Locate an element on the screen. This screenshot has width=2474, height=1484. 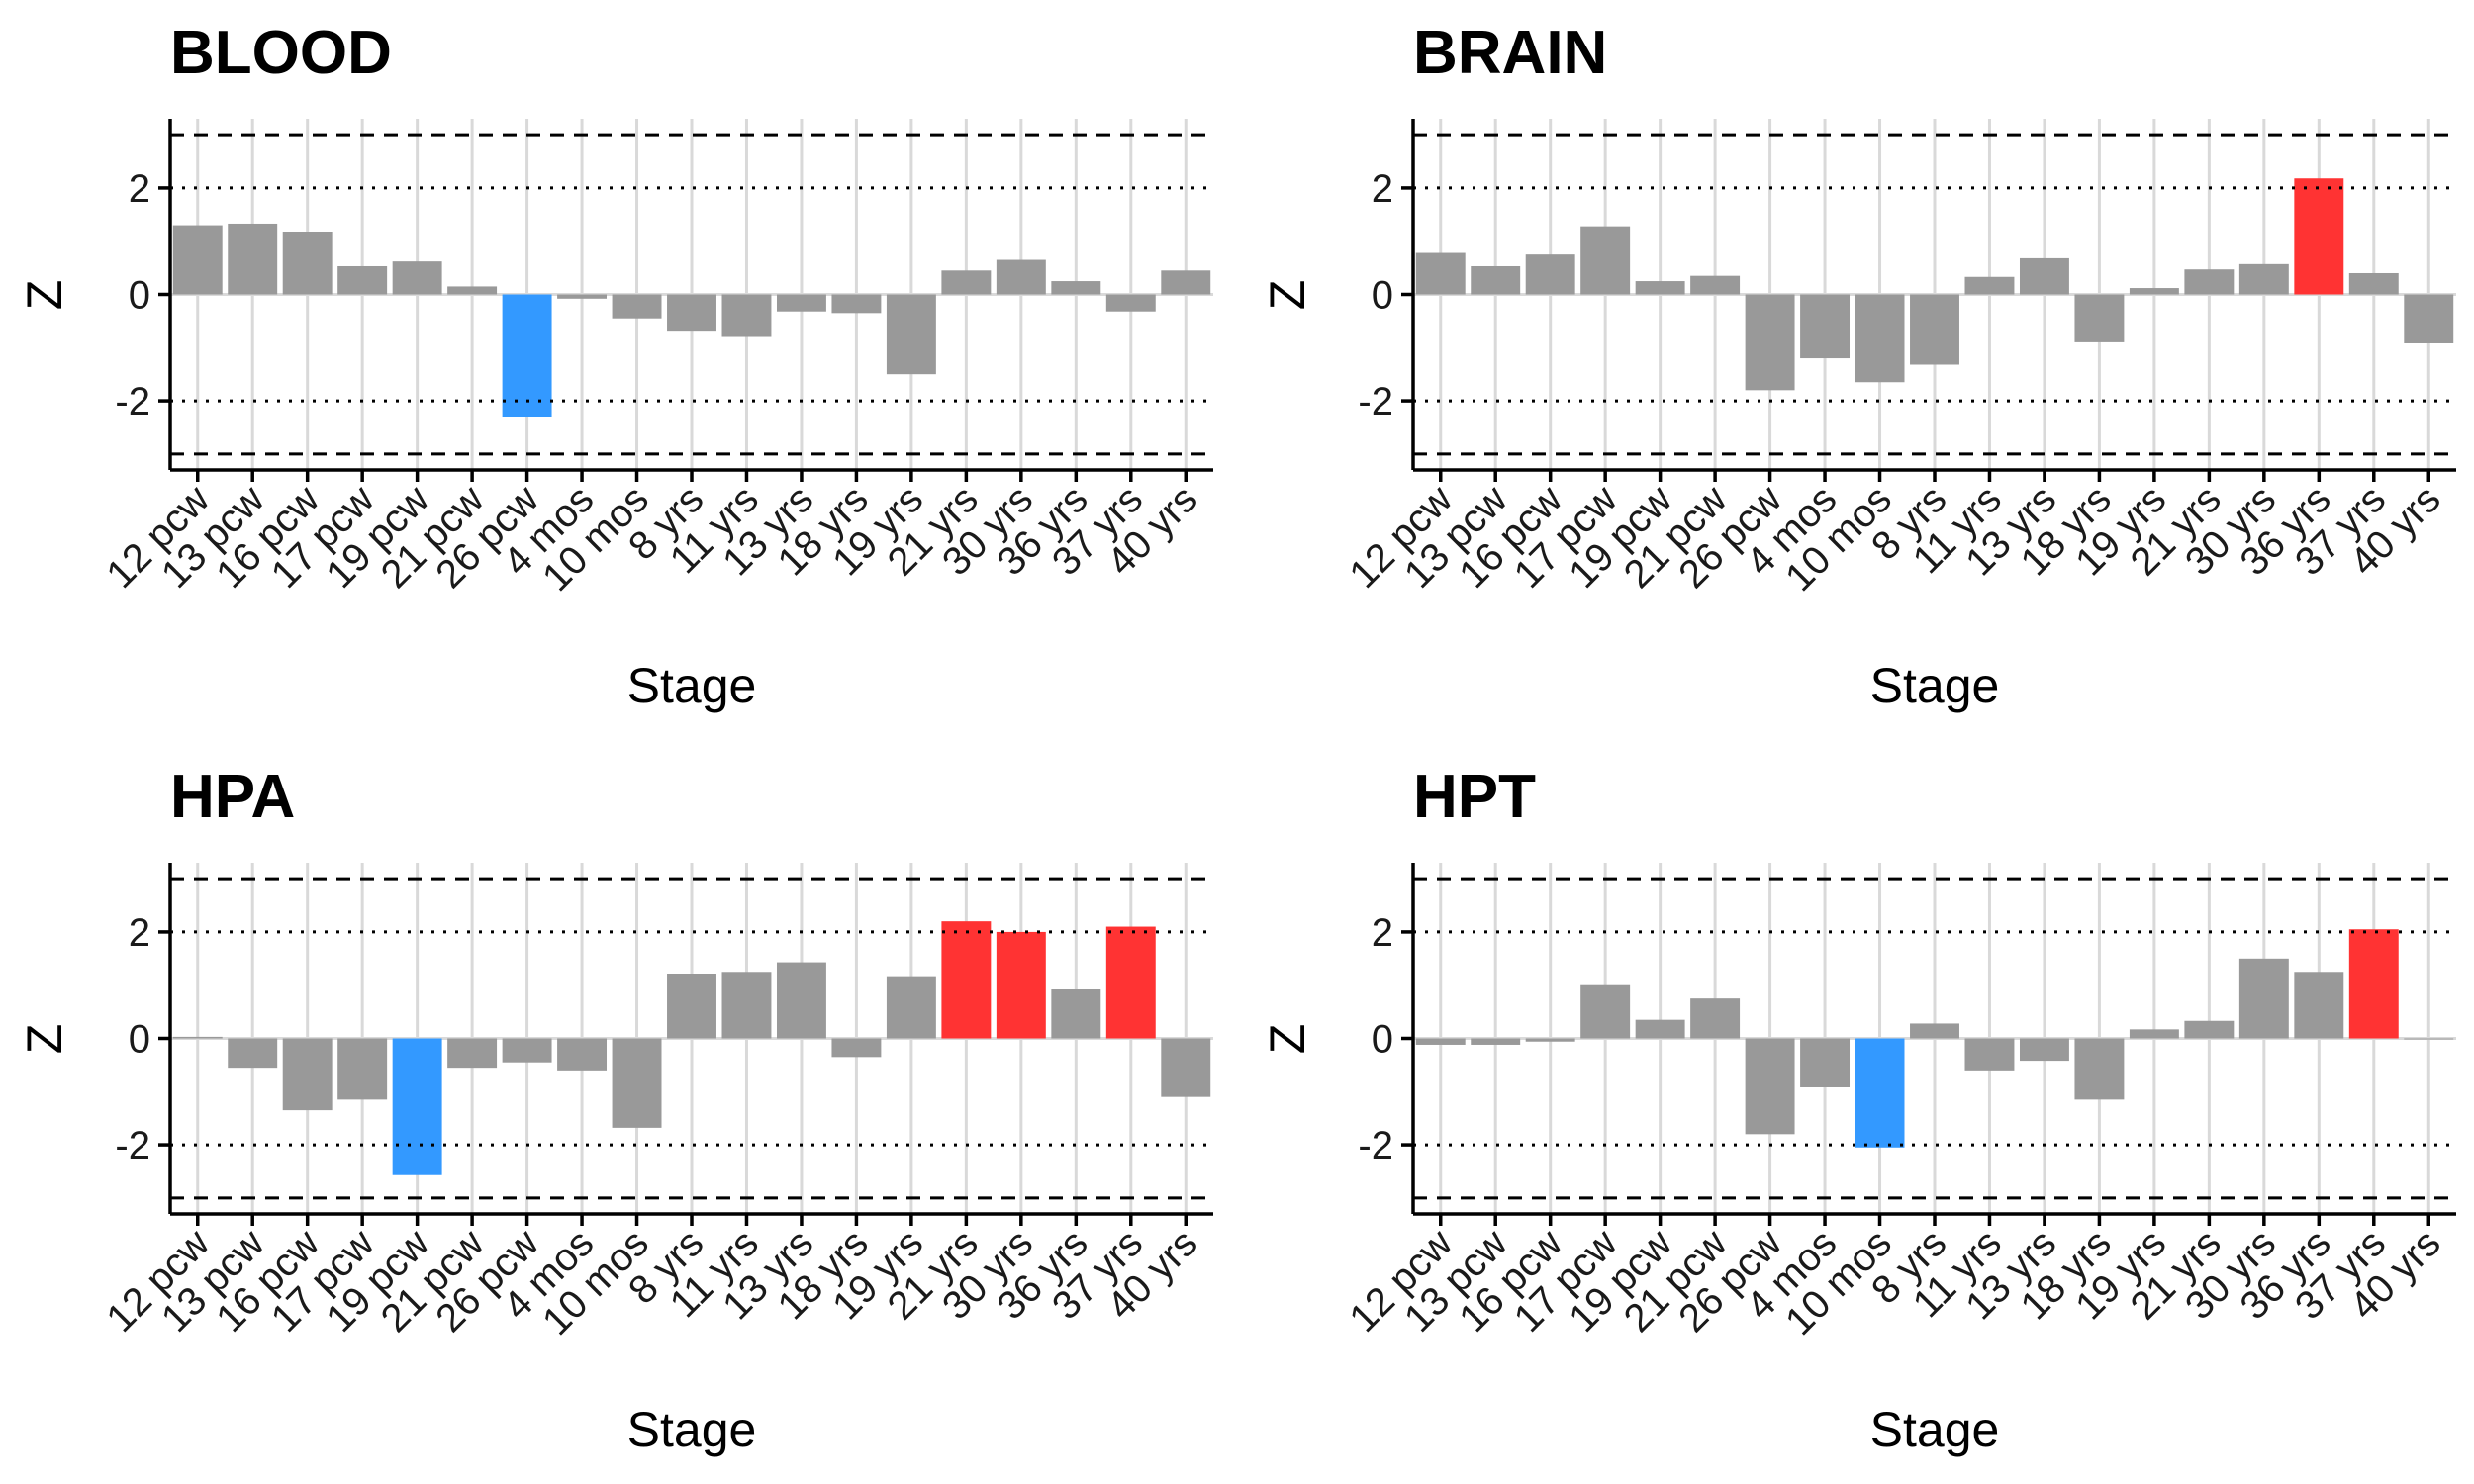
panel-title: BLOOD is located at coordinates (281, 53).